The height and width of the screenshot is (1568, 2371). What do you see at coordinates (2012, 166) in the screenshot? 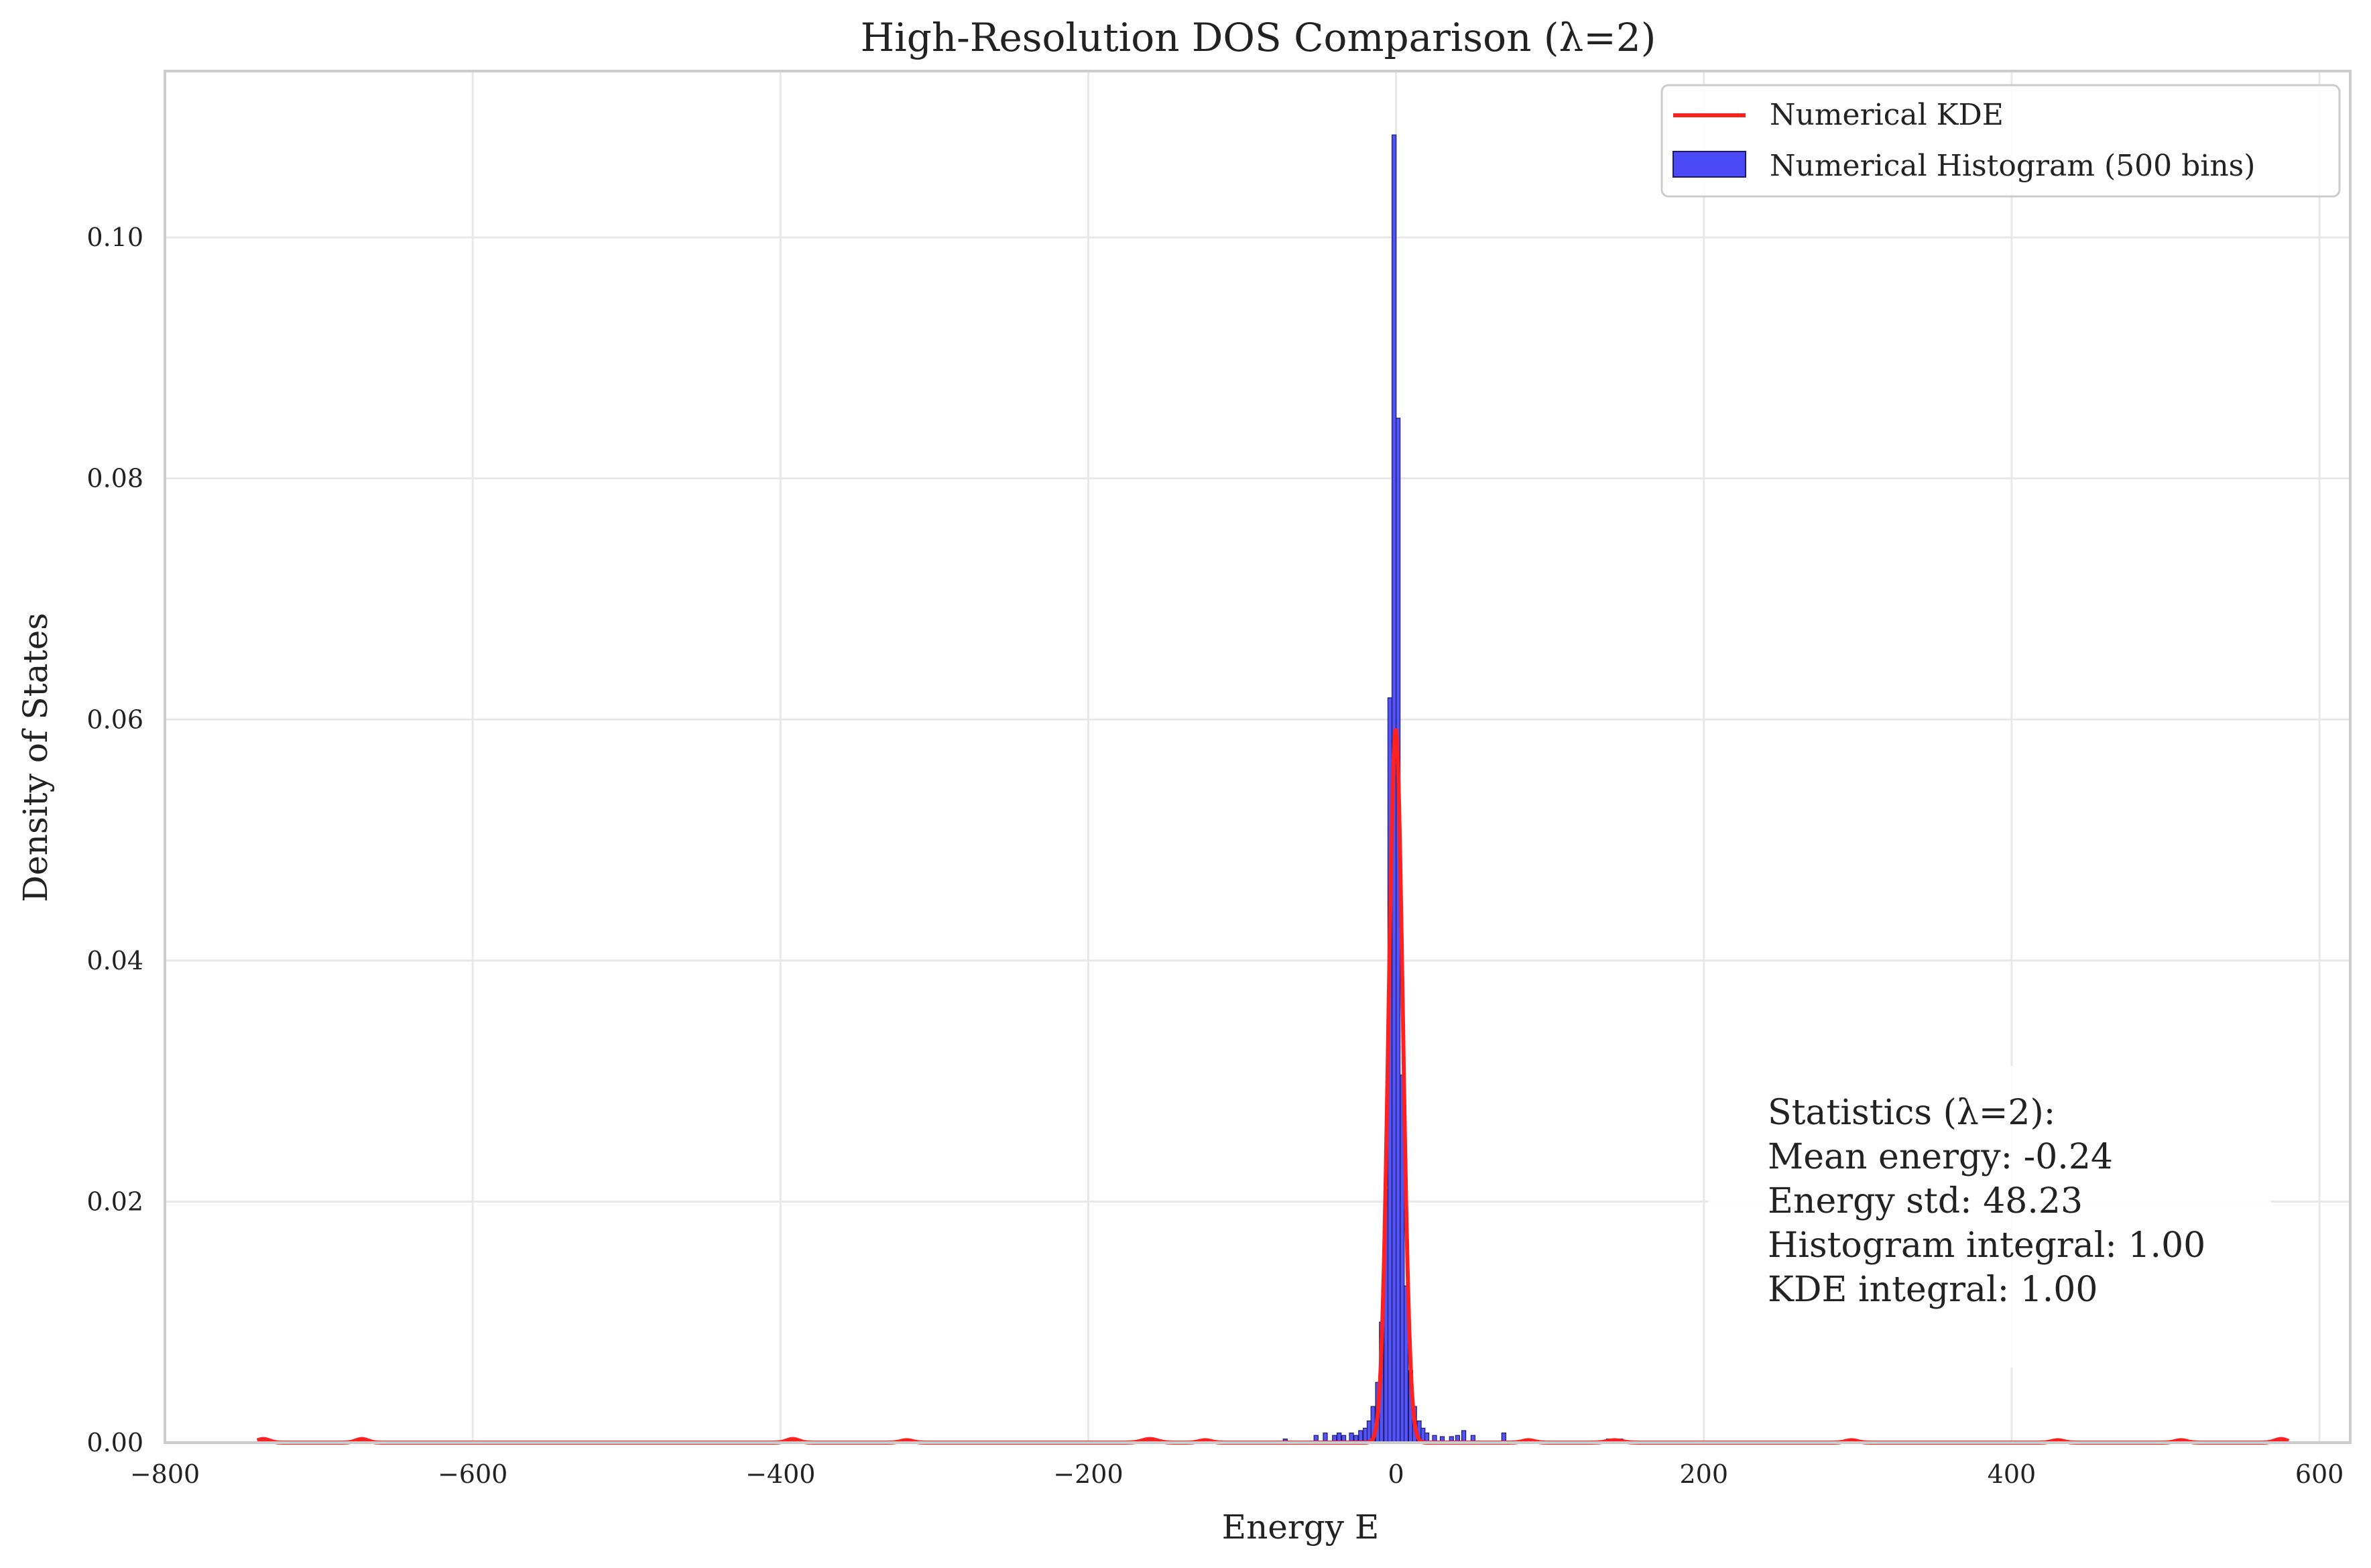
I see `legend-histogram-label: Numerical Histogram (500 bins)` at bounding box center [2012, 166].